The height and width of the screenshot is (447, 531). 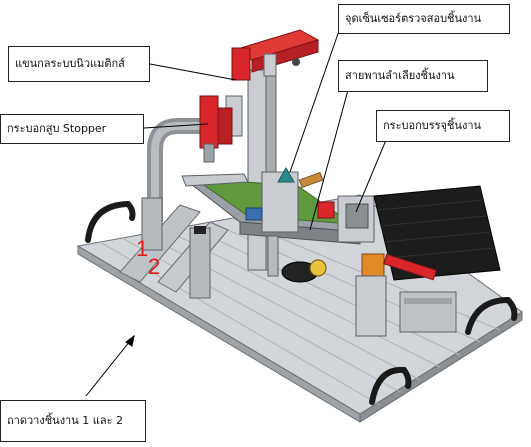 I want to click on workpiece-tray, so click(x=174, y=248).